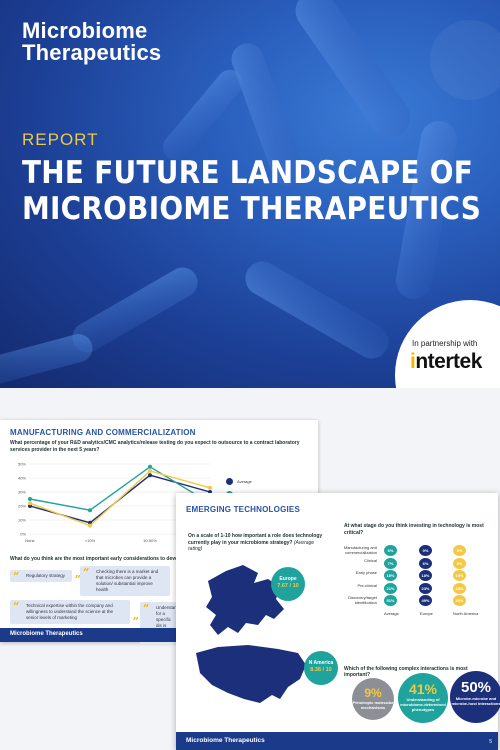 The height and width of the screenshot is (750, 500). What do you see at coordinates (459, 600) in the screenshot?
I see `stage-value-na: 49%` at bounding box center [459, 600].